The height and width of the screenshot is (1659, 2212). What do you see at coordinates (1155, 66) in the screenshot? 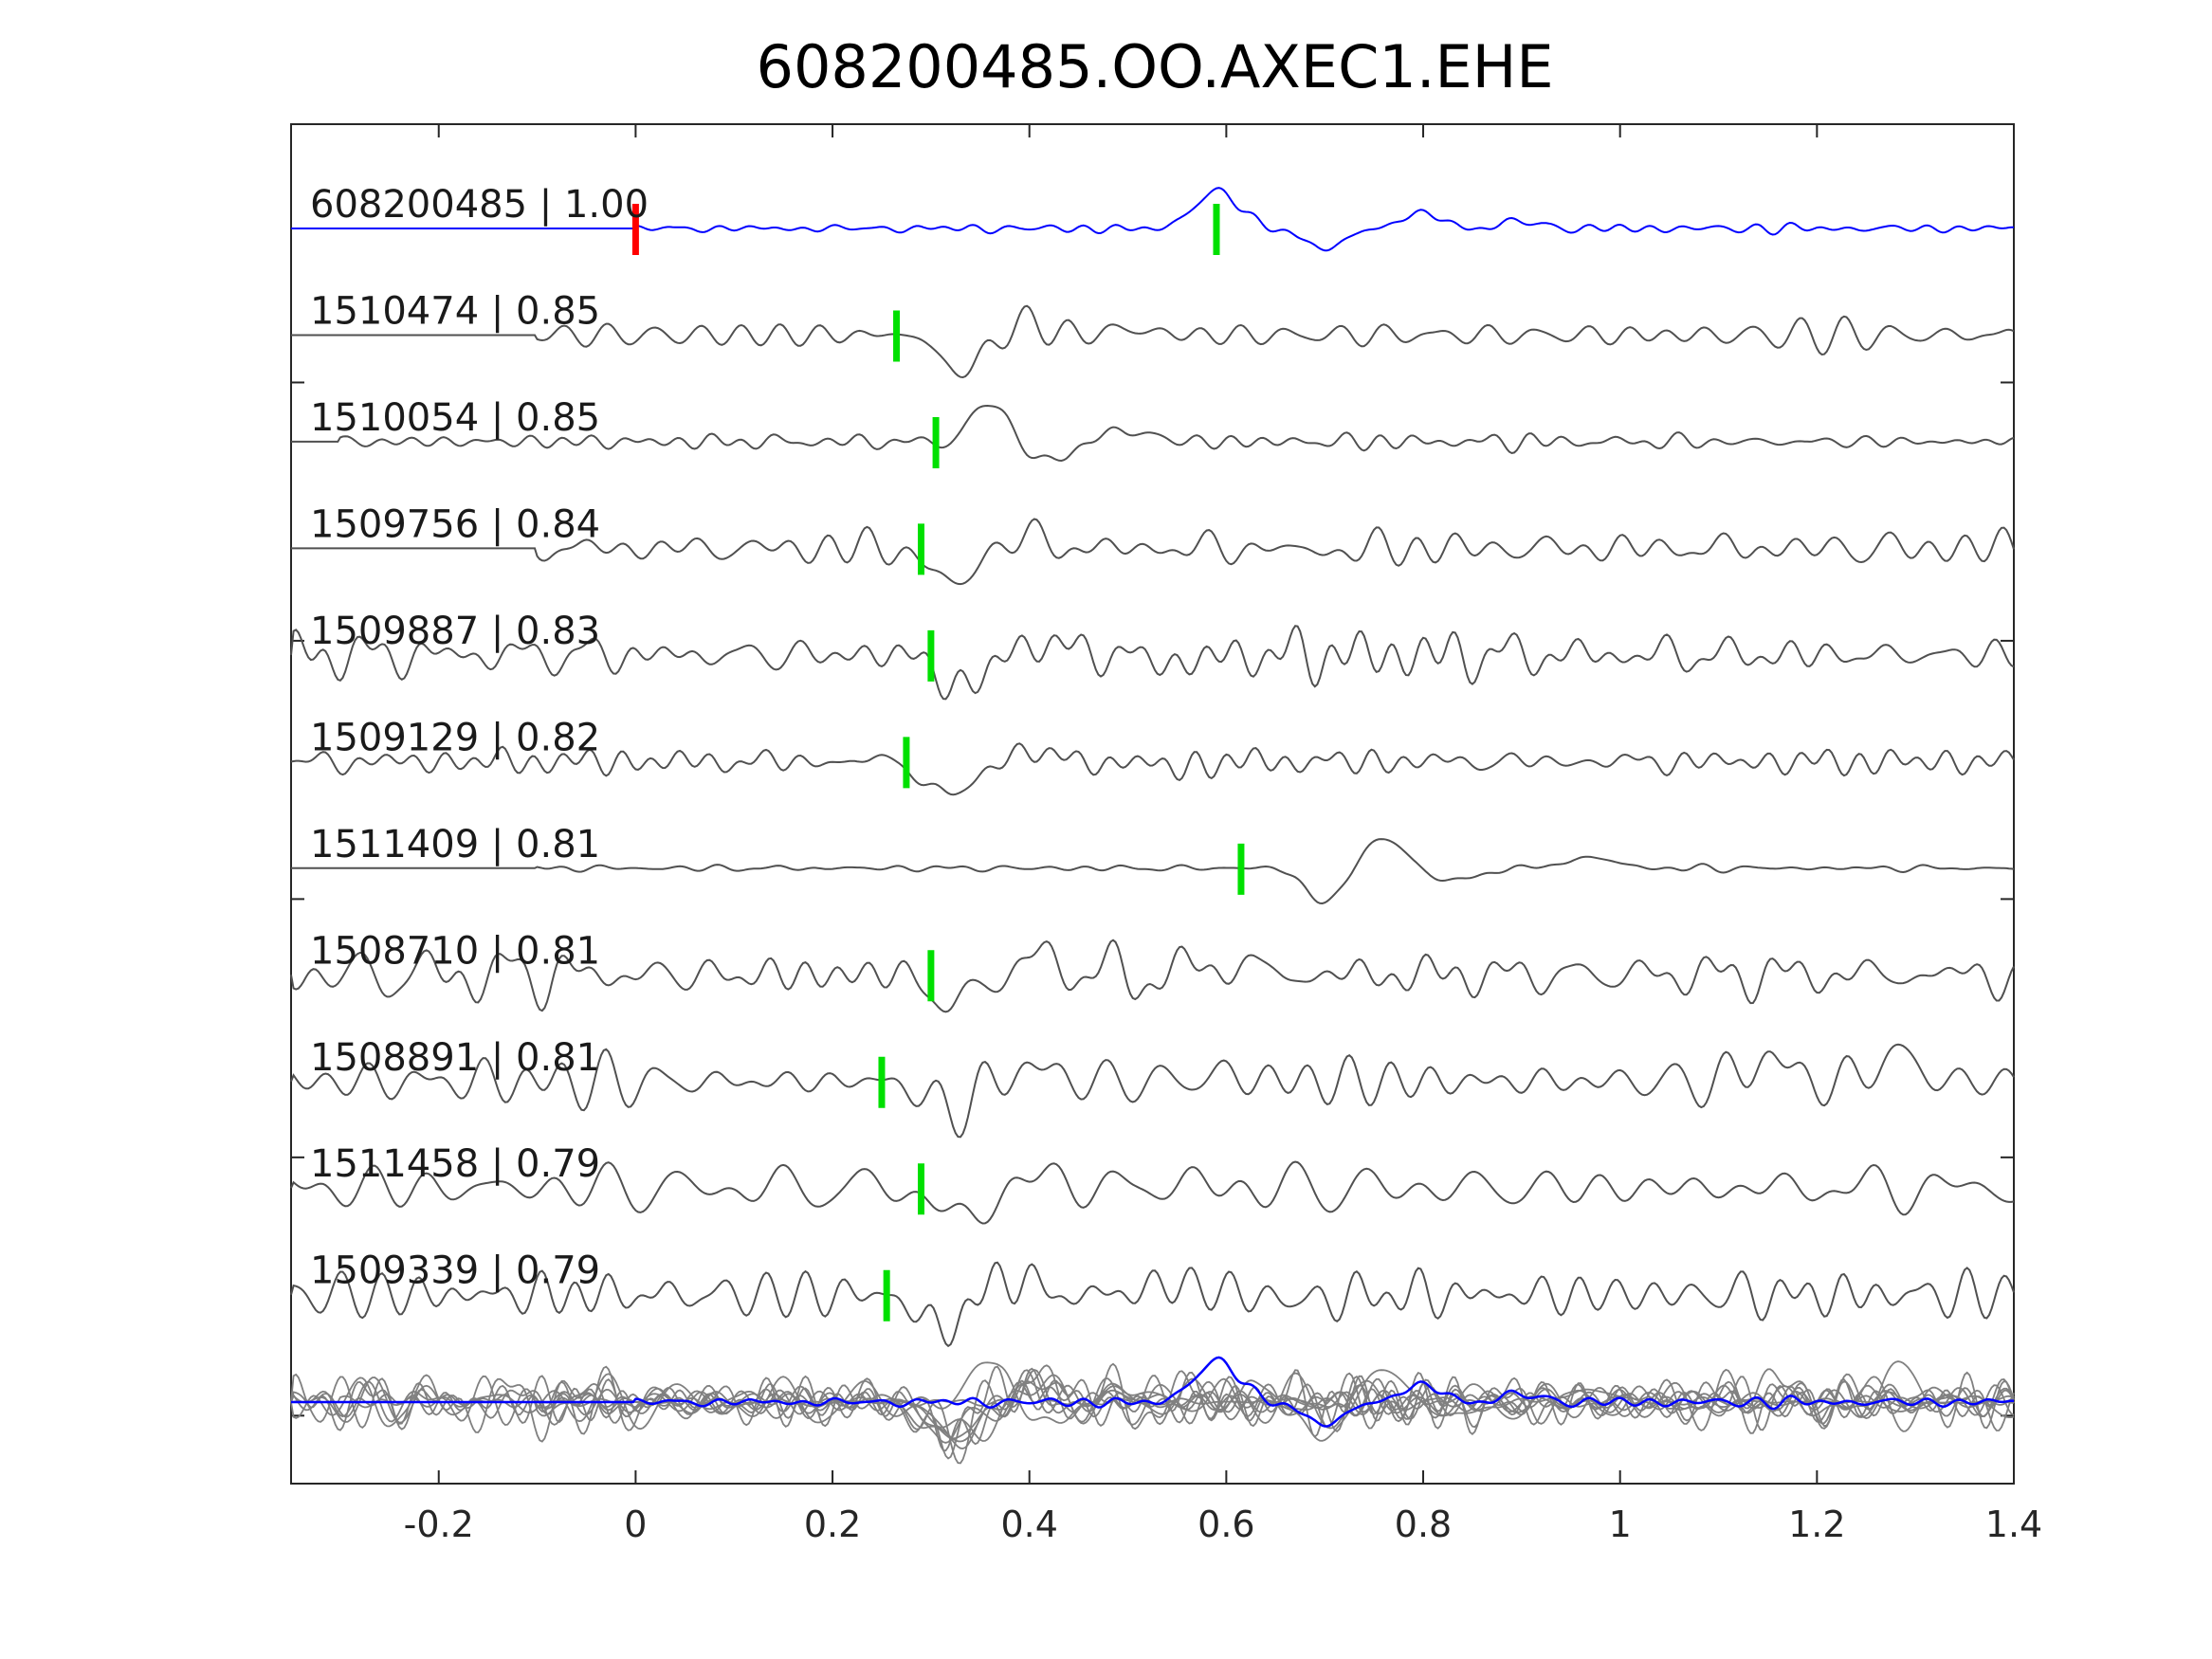
I see `chart-title: 608200485.OO.AXEC1.EHE` at bounding box center [1155, 66].